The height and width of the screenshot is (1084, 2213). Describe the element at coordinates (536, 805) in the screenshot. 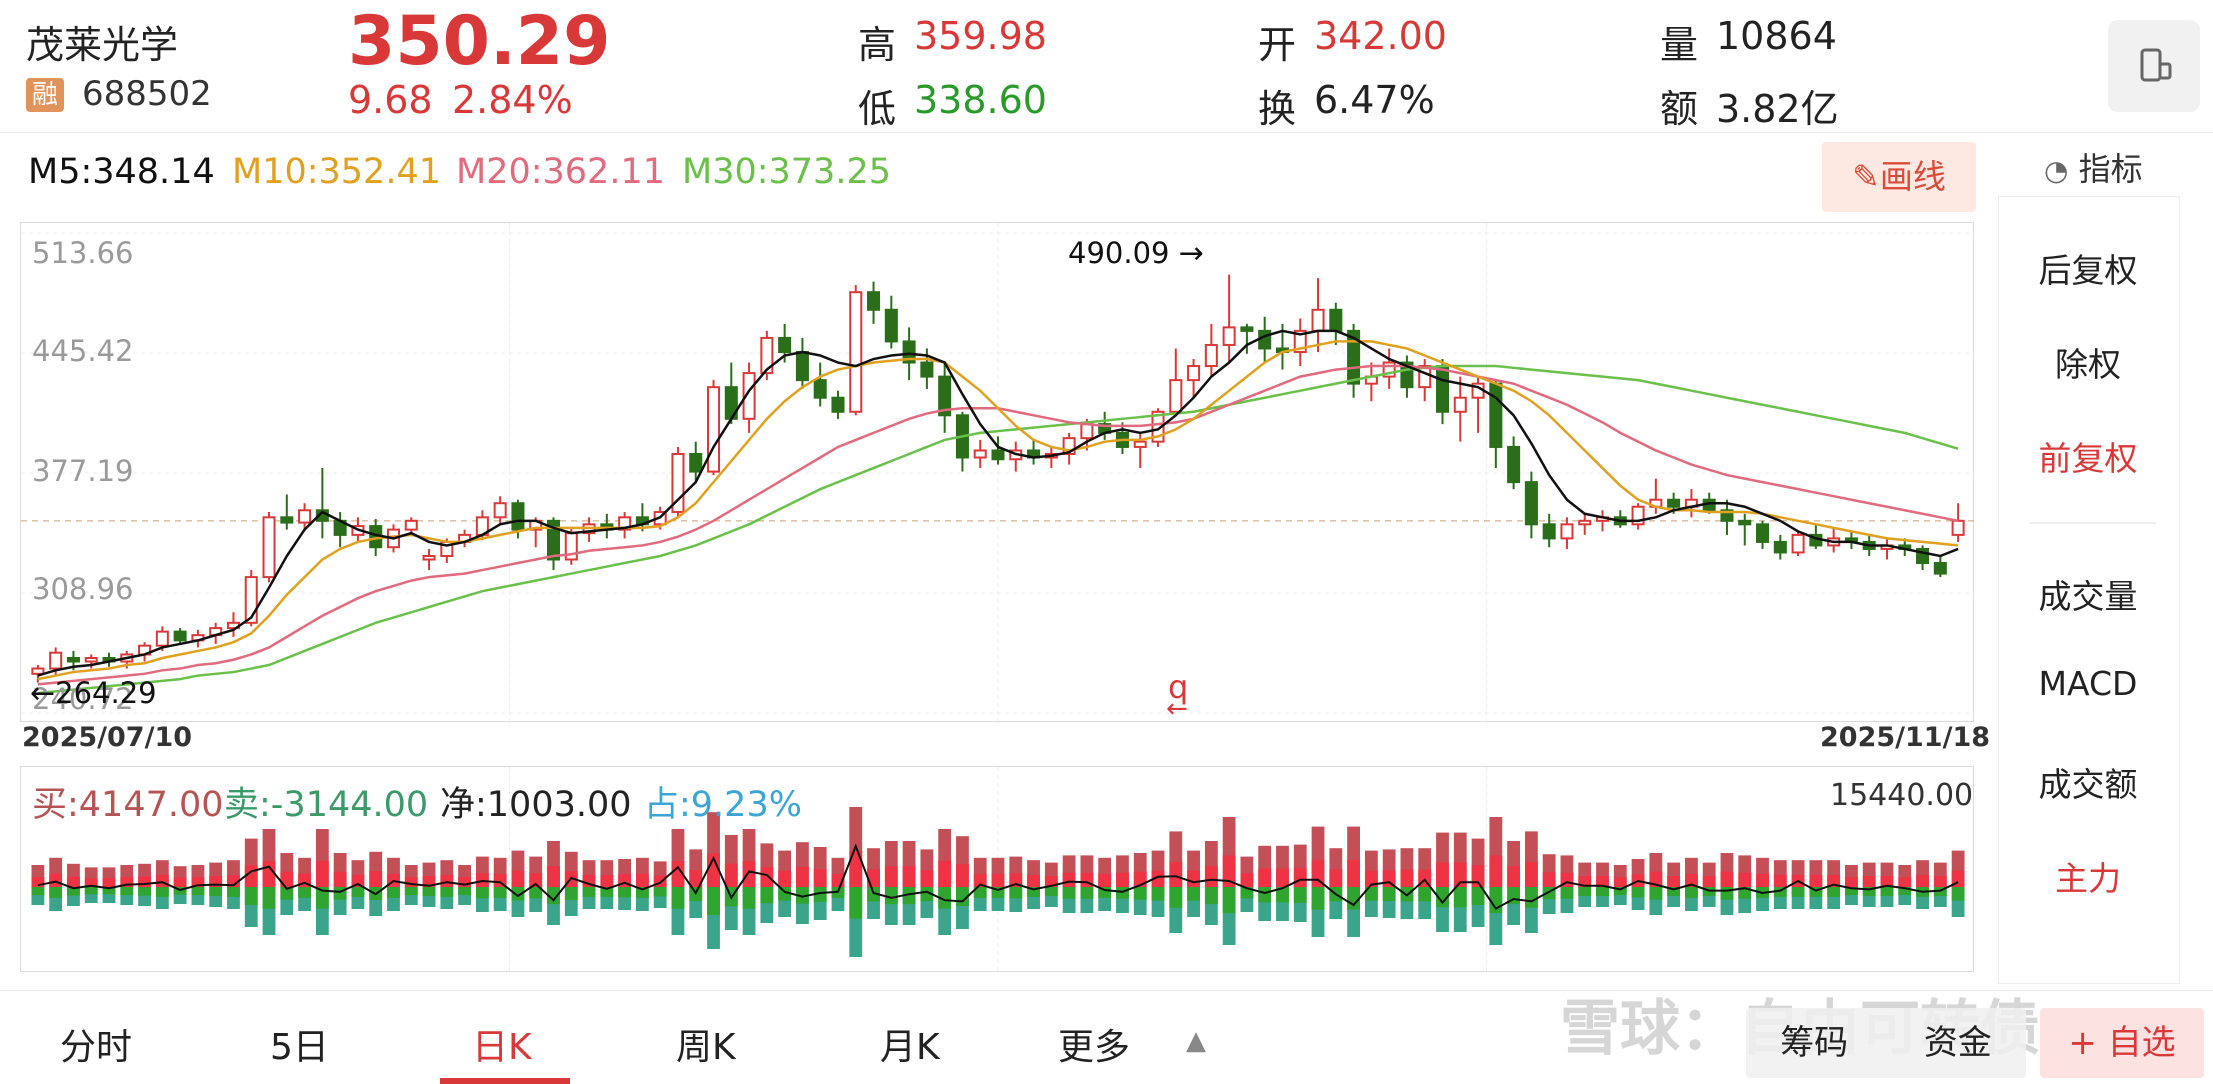

I see `flow-net: 净:1003.00` at that location.